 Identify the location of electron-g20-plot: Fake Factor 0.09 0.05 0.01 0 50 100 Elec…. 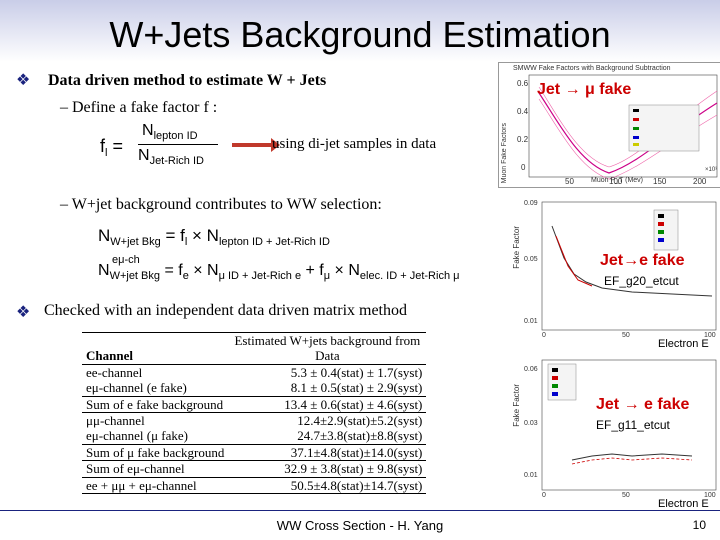
(616, 274).